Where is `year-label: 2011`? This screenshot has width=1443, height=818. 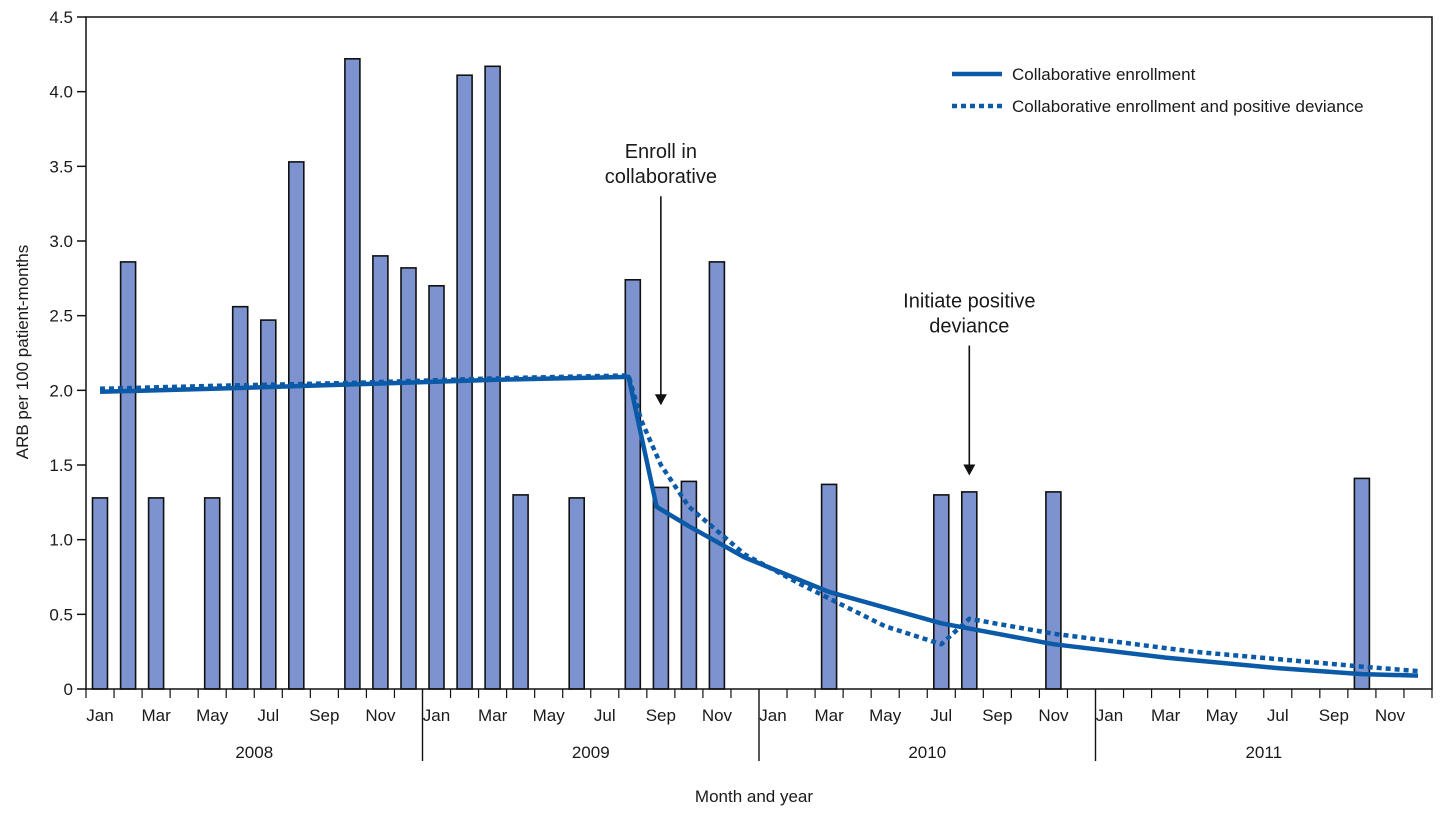 year-label: 2011 is located at coordinates (1263, 752).